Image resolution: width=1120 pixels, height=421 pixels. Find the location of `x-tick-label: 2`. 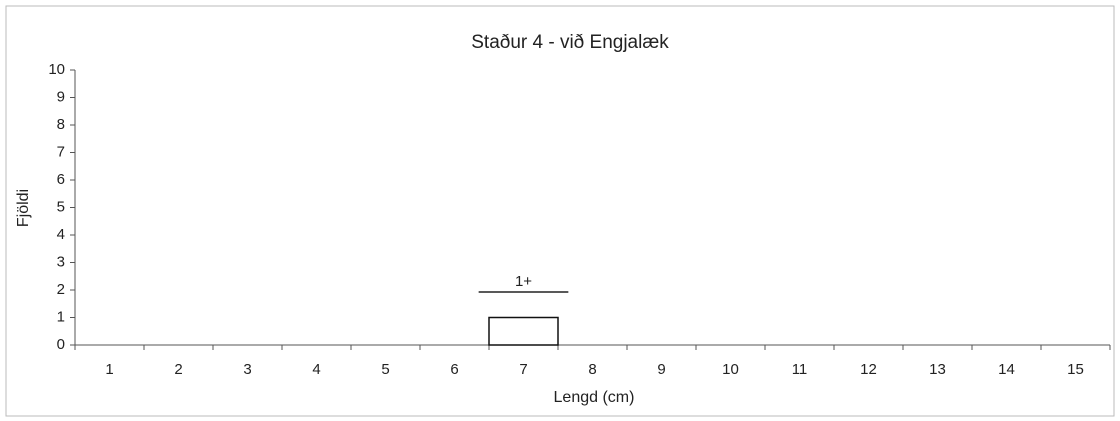

x-tick-label: 2 is located at coordinates (178, 369).